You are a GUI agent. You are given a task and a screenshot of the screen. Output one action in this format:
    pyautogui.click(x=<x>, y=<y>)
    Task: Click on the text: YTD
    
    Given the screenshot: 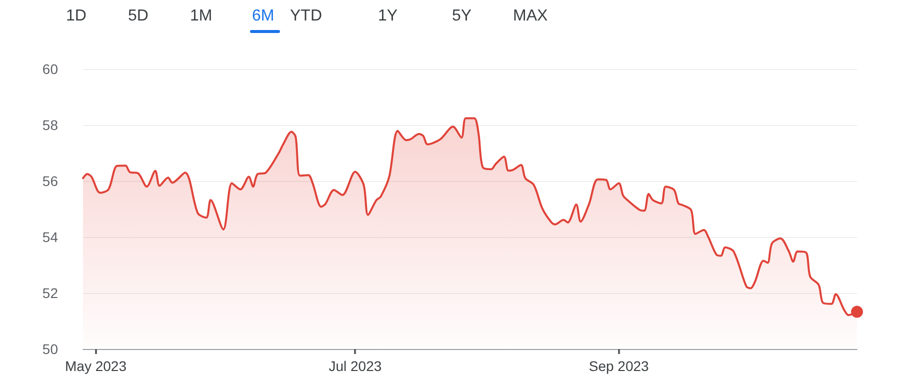 What is the action you would take?
    pyautogui.click(x=306, y=16)
    